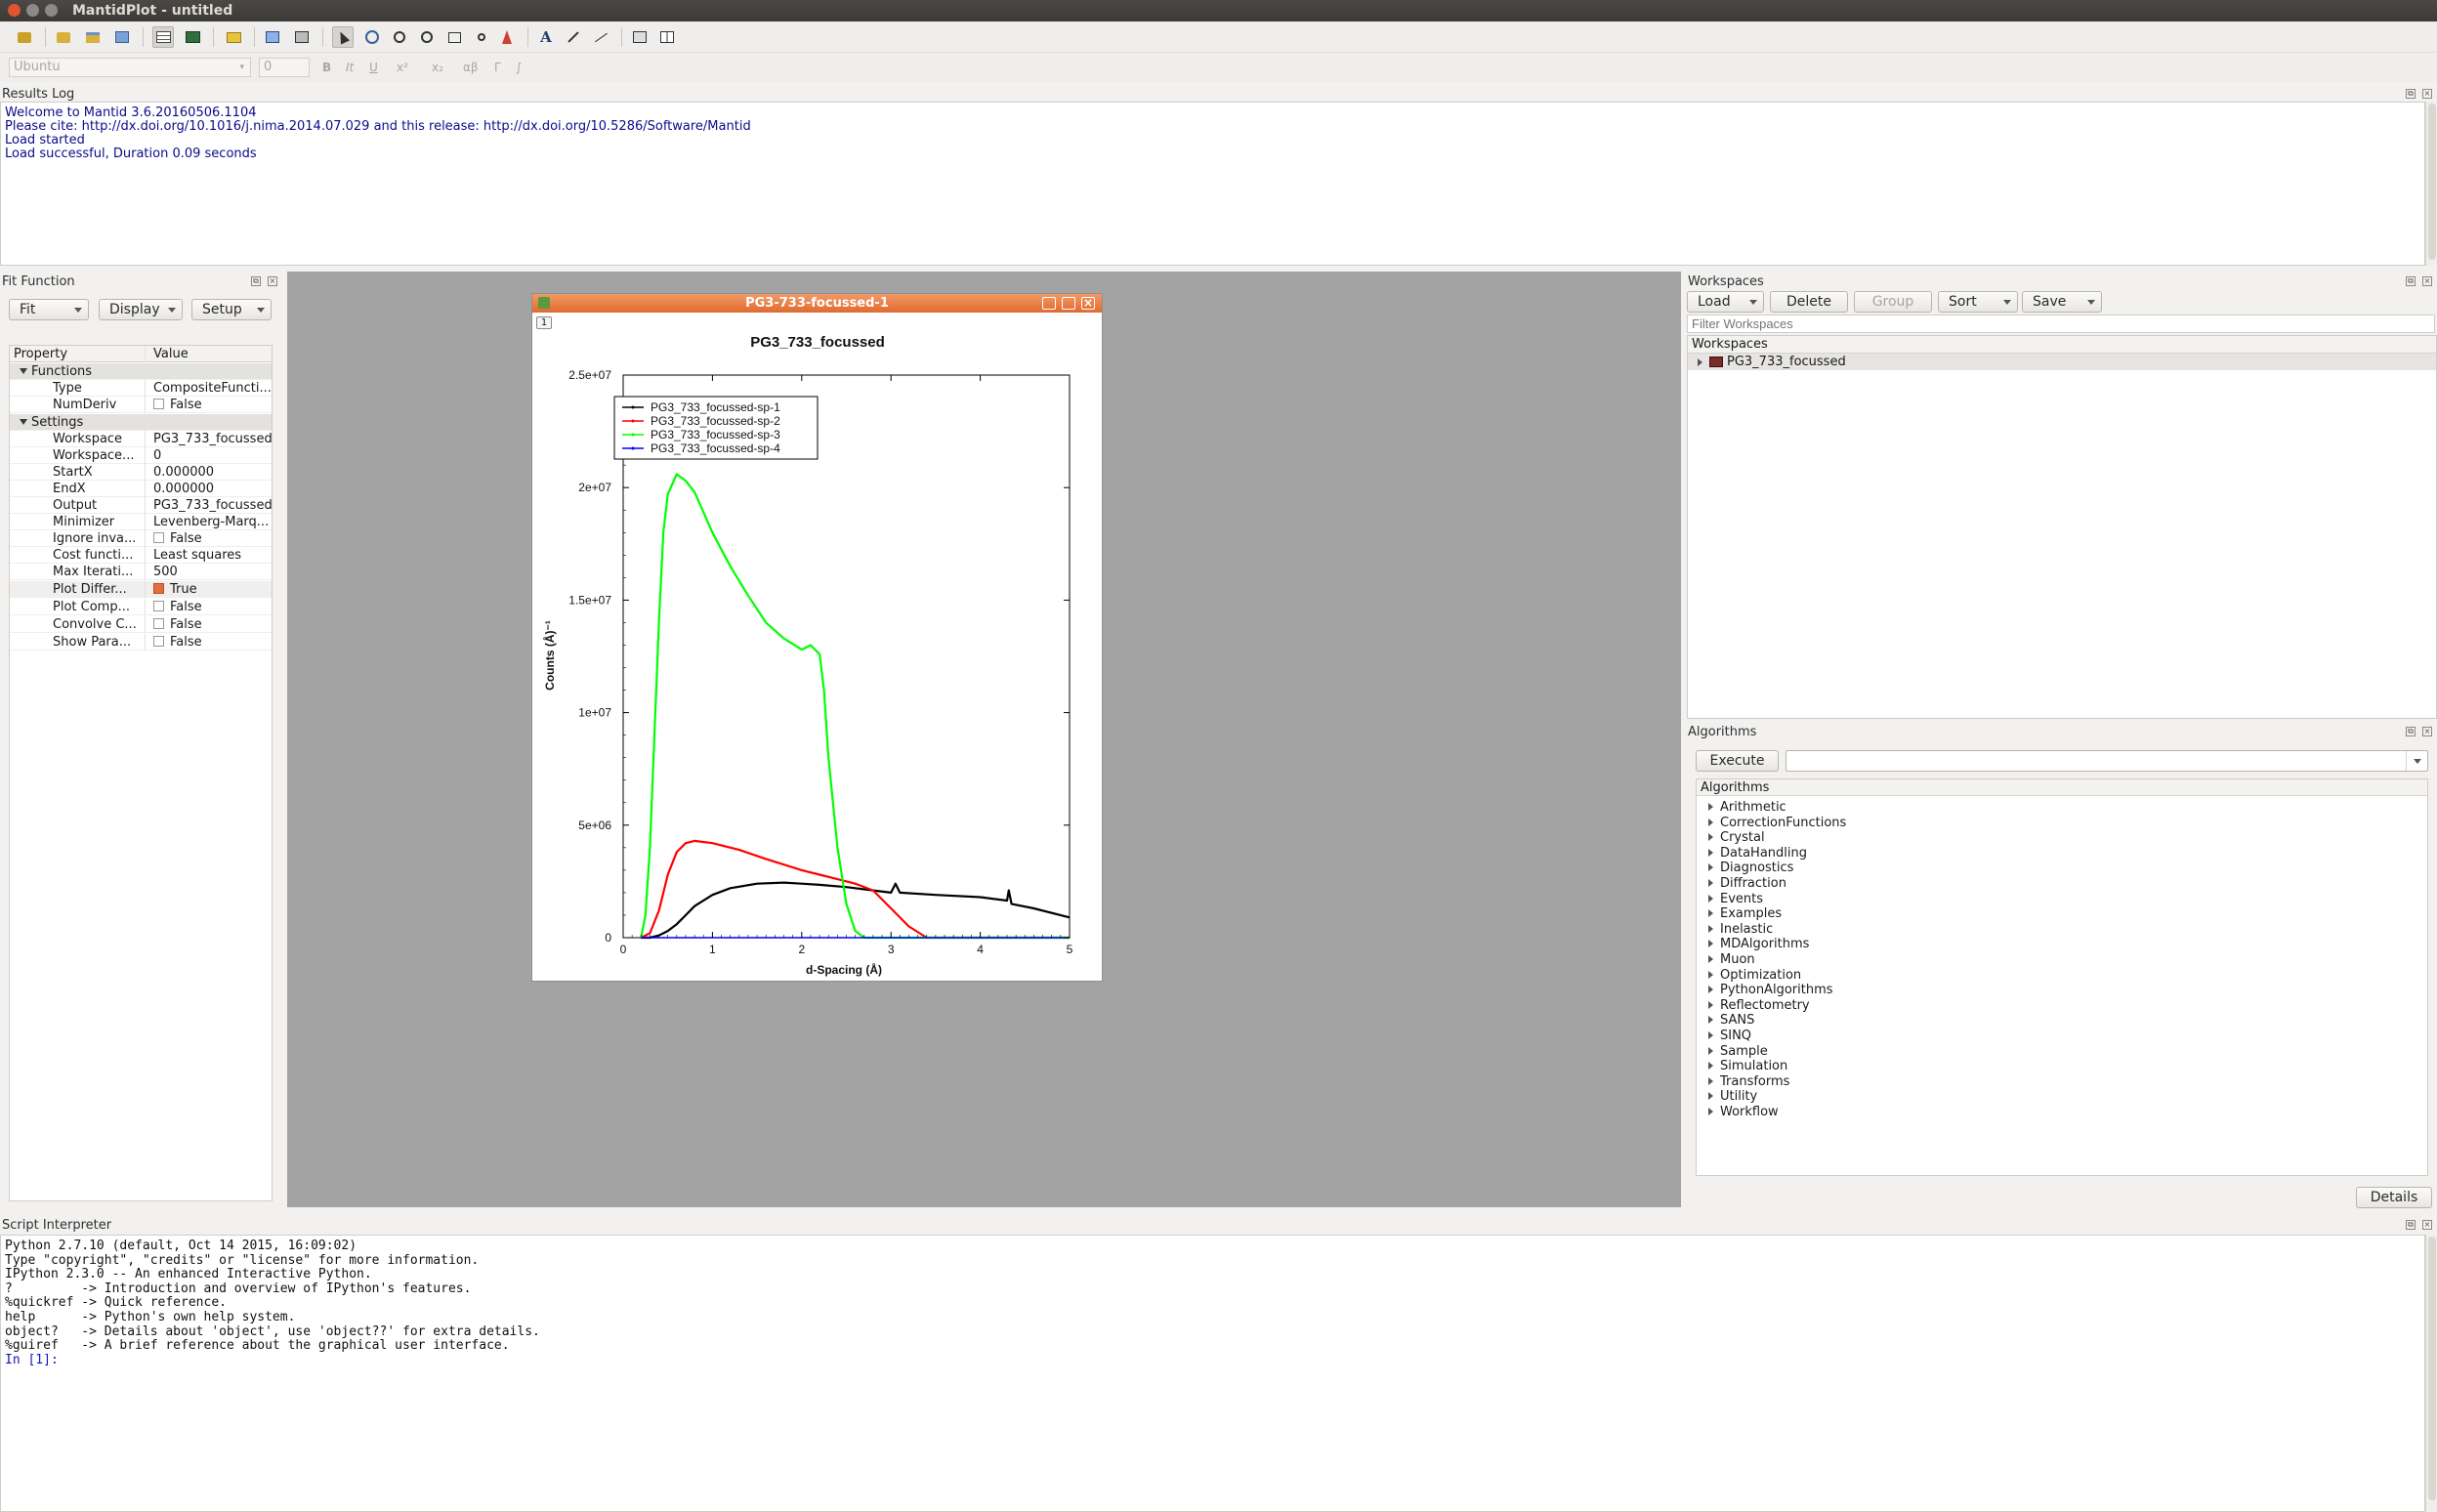 This screenshot has width=2437, height=1512. What do you see at coordinates (427, 37) in the screenshot?
I see `zoom-out-icon` at bounding box center [427, 37].